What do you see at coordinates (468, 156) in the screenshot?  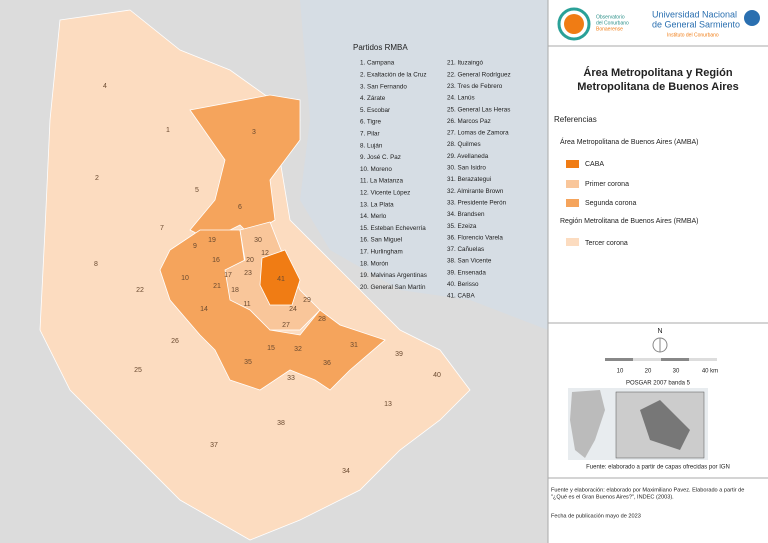 I see `partido: 29. Avellaneda` at bounding box center [468, 156].